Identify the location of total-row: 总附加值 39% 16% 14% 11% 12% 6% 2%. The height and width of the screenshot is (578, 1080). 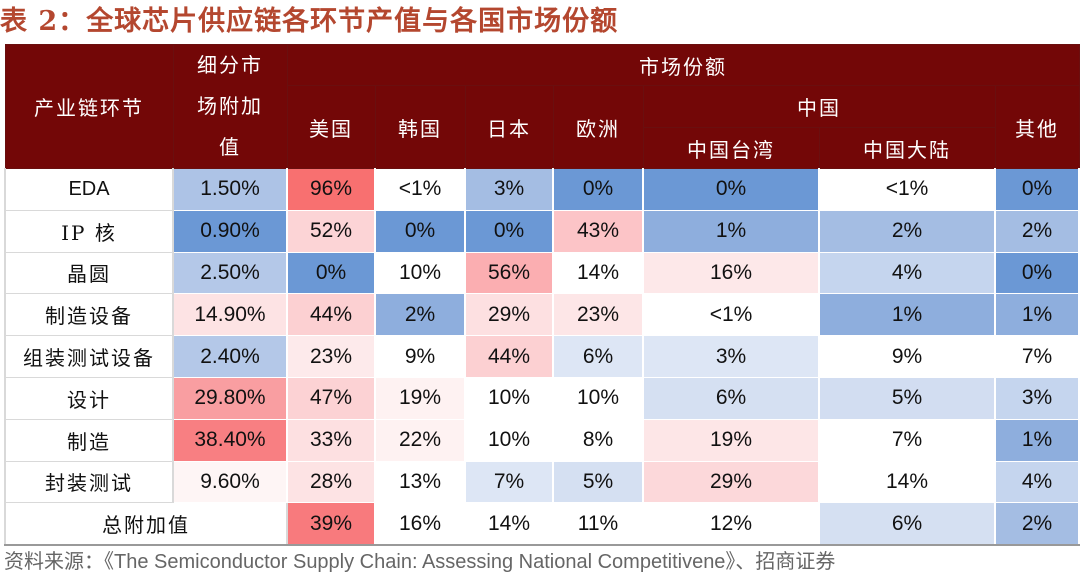
(542, 524).